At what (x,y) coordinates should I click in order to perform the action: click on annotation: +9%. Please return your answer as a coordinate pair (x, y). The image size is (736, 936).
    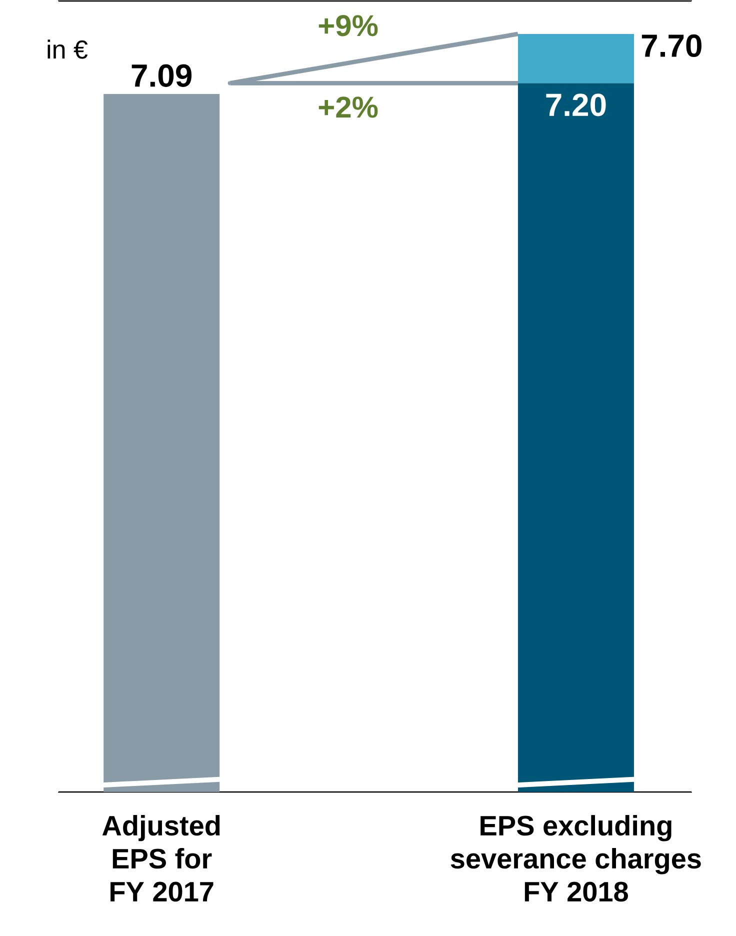
    Looking at the image, I should click on (348, 25).